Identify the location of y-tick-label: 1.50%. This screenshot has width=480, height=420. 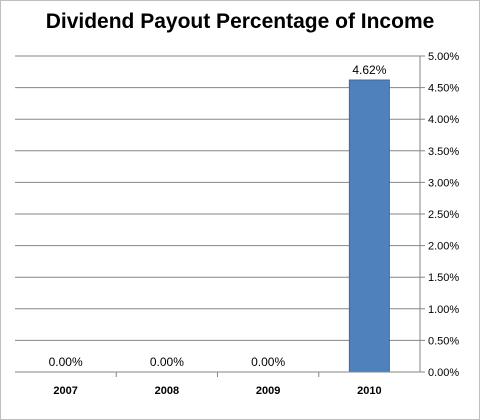
(443, 278).